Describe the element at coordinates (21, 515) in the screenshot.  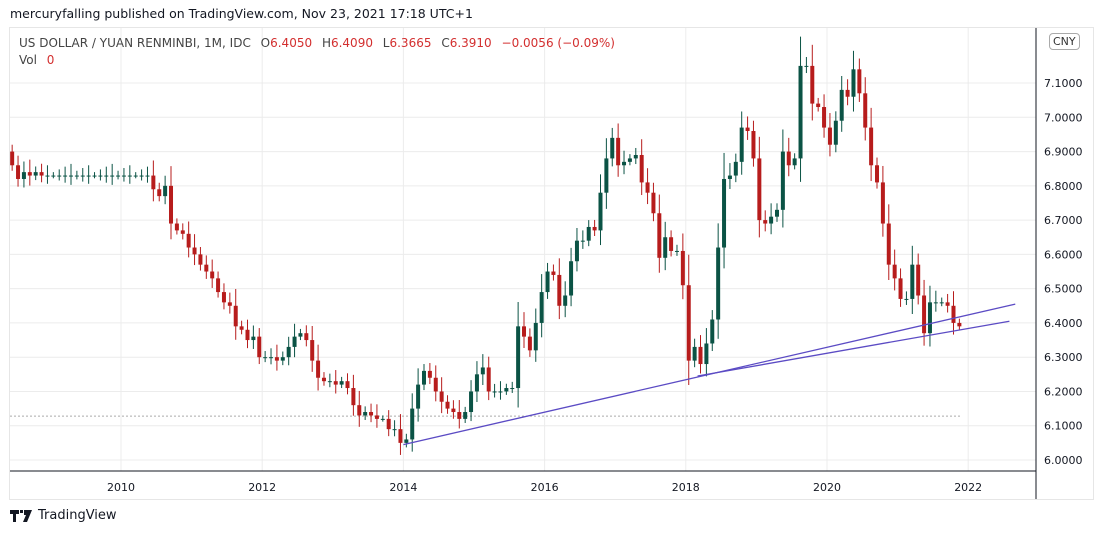
I see `tradingview-logo-icon` at that location.